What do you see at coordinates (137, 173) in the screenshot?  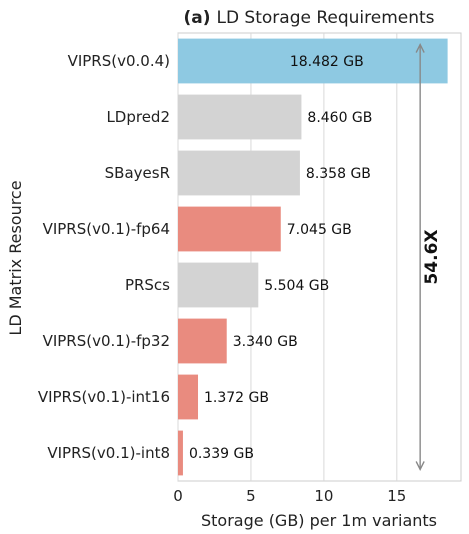 I see `category-label: SBayesR` at bounding box center [137, 173].